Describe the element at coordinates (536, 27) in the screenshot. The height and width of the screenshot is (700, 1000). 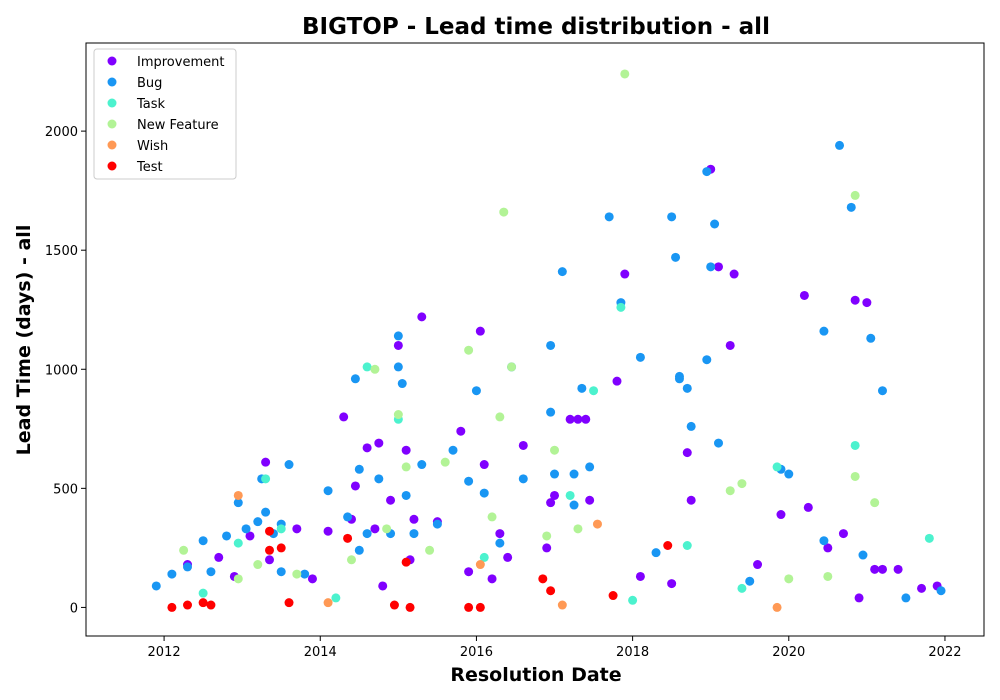
I see `chart-title: BIGTOP - Lead time distribution - all` at that location.